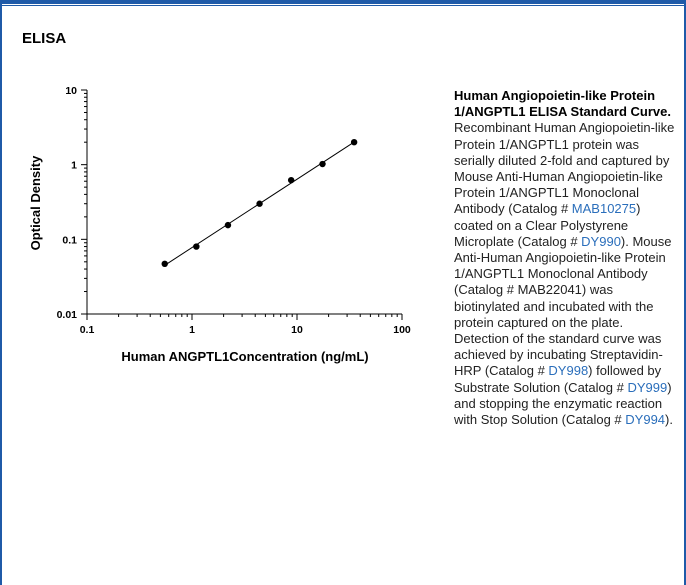 The width and height of the screenshot is (686, 585). What do you see at coordinates (35, 202) in the screenshot?
I see `y-axis-label: Optical Density` at bounding box center [35, 202].